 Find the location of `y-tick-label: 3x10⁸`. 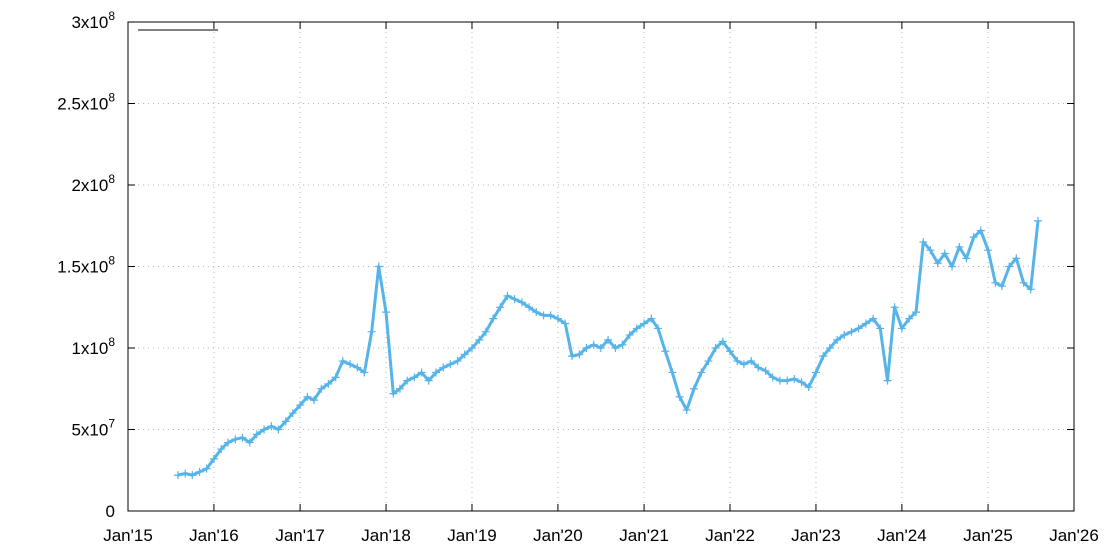

y-tick-label: 3x10⁸ is located at coordinates (93, 20).